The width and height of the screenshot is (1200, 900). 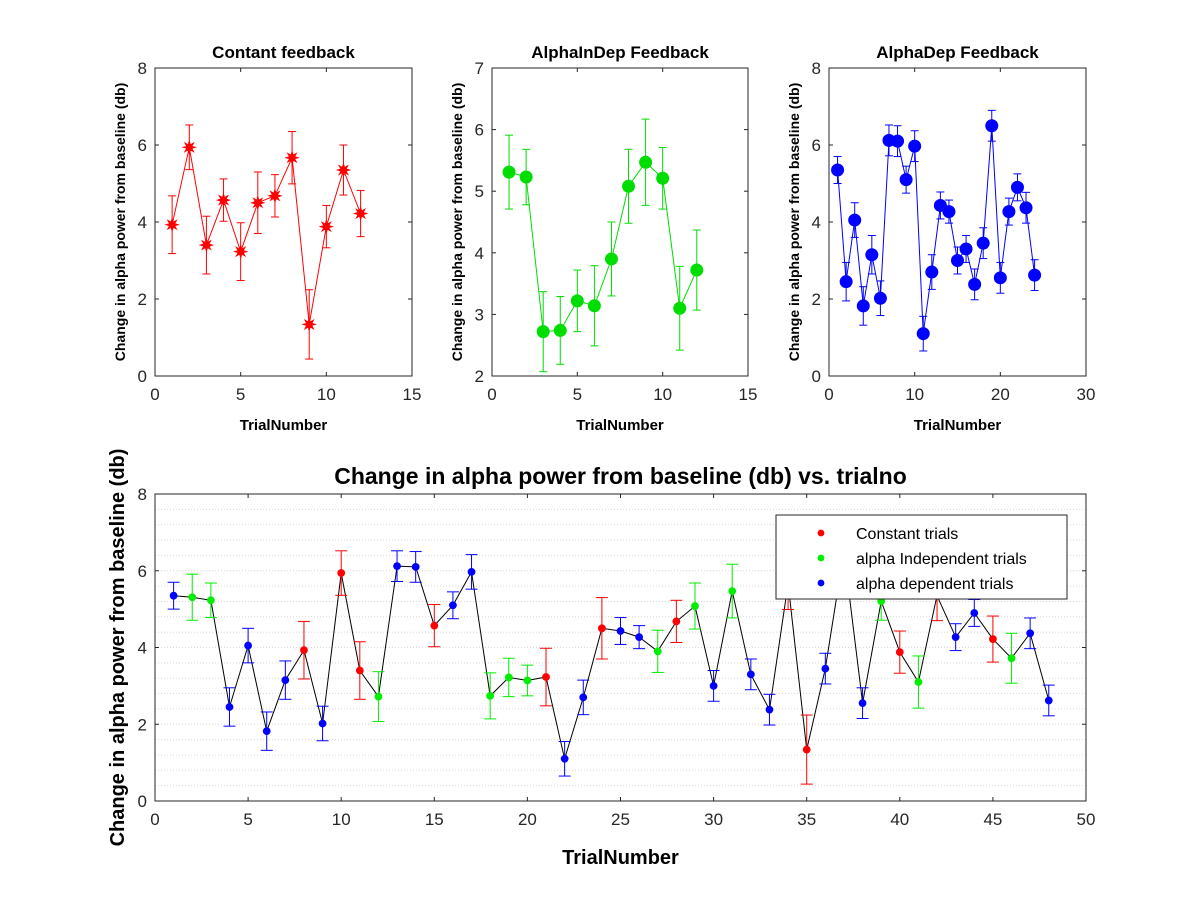 What do you see at coordinates (479, 68) in the screenshot?
I see `y-tick-label: 7` at bounding box center [479, 68].